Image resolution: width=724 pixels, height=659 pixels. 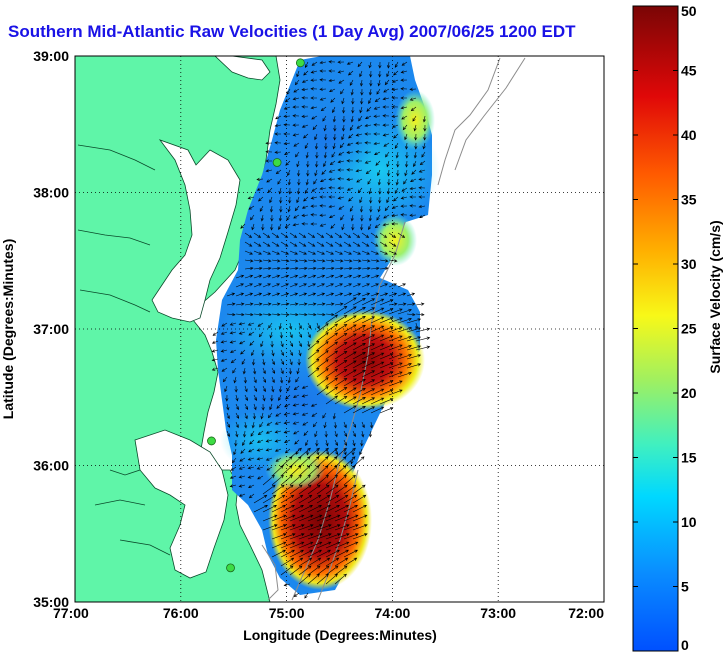 What do you see at coordinates (689, 264) in the screenshot?
I see `colorbar-tick-label: 30` at bounding box center [689, 264].